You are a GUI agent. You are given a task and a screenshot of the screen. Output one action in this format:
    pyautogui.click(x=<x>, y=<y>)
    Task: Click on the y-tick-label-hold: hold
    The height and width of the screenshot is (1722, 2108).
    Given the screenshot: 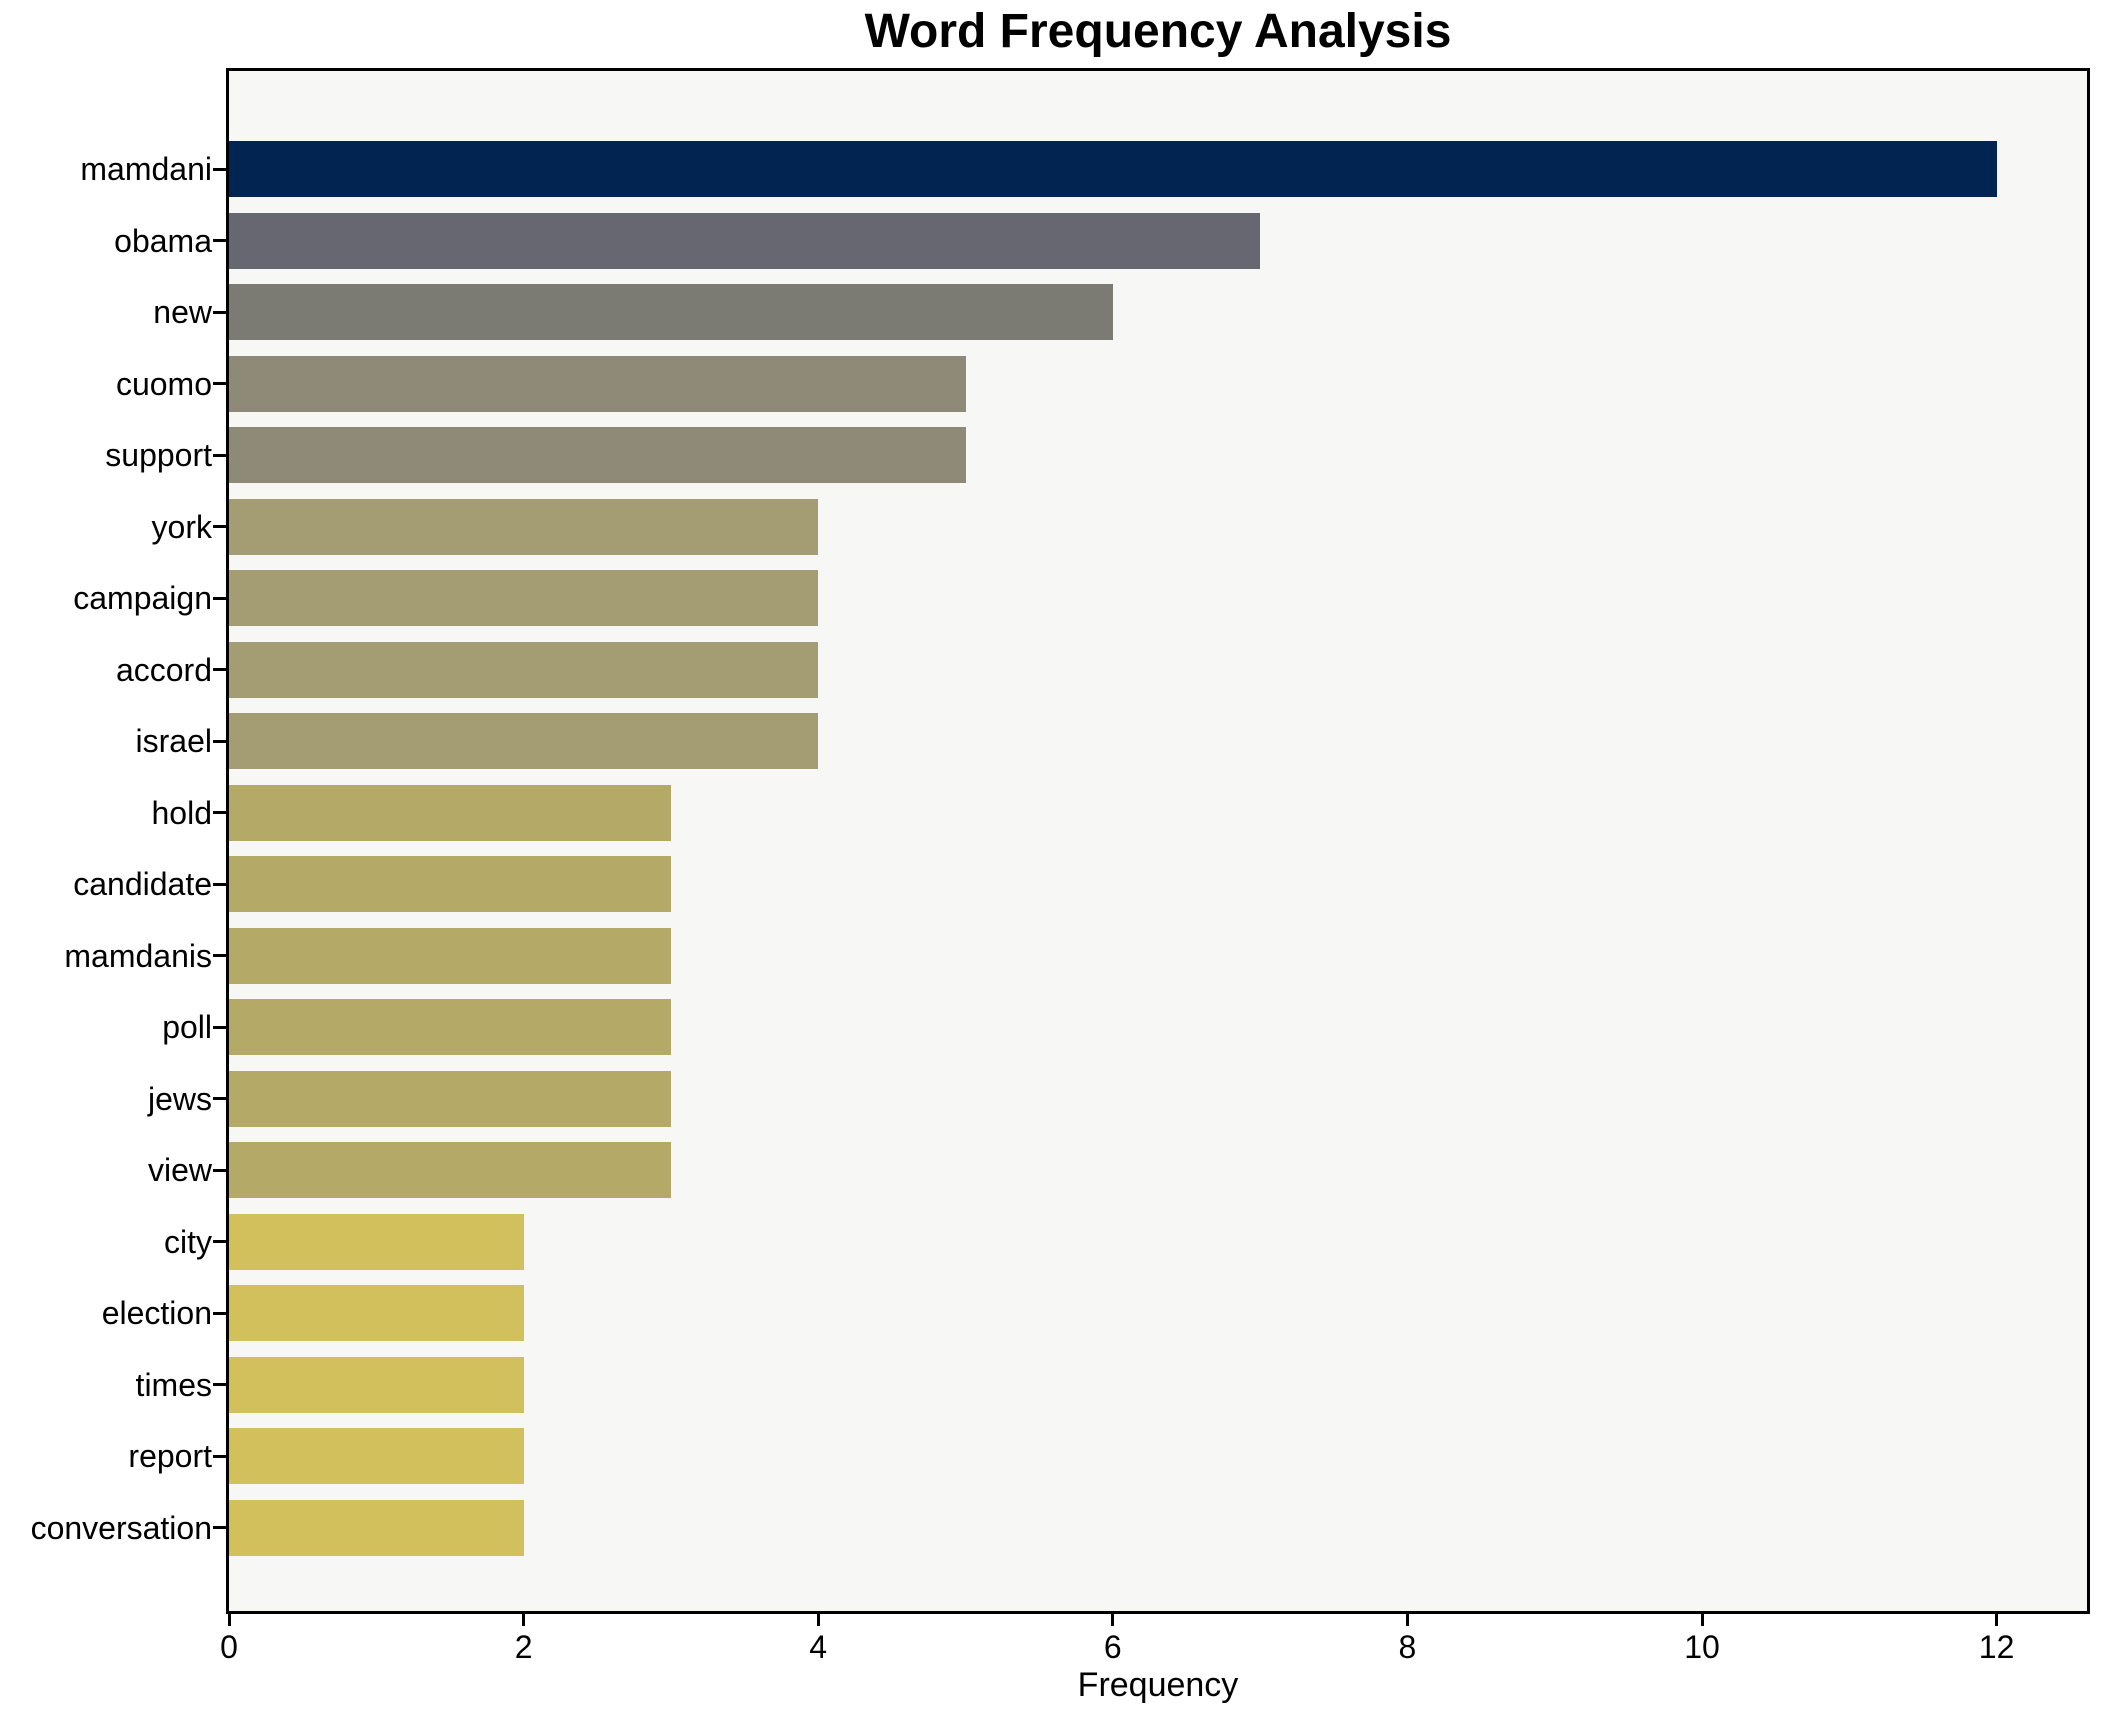 What is the action you would take?
    pyautogui.click(x=182, y=812)
    